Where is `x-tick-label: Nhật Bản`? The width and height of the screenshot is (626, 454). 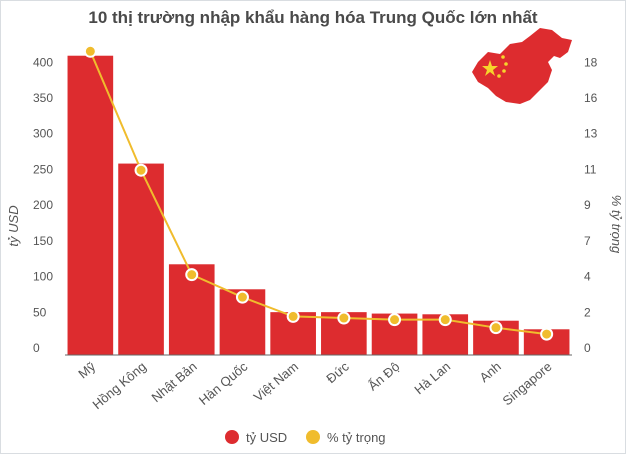
x-tick-label: Nhật Bản is located at coordinates (174, 382).